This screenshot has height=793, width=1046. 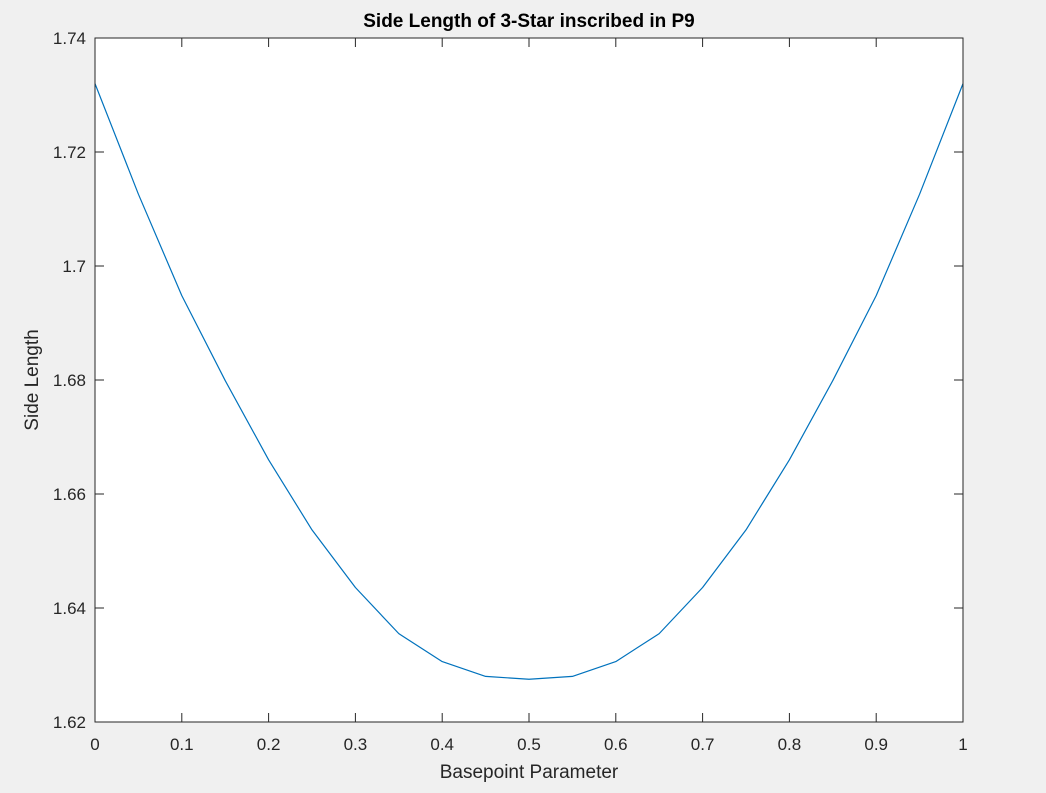 I want to click on x-tick-label: 0, so click(x=94, y=744).